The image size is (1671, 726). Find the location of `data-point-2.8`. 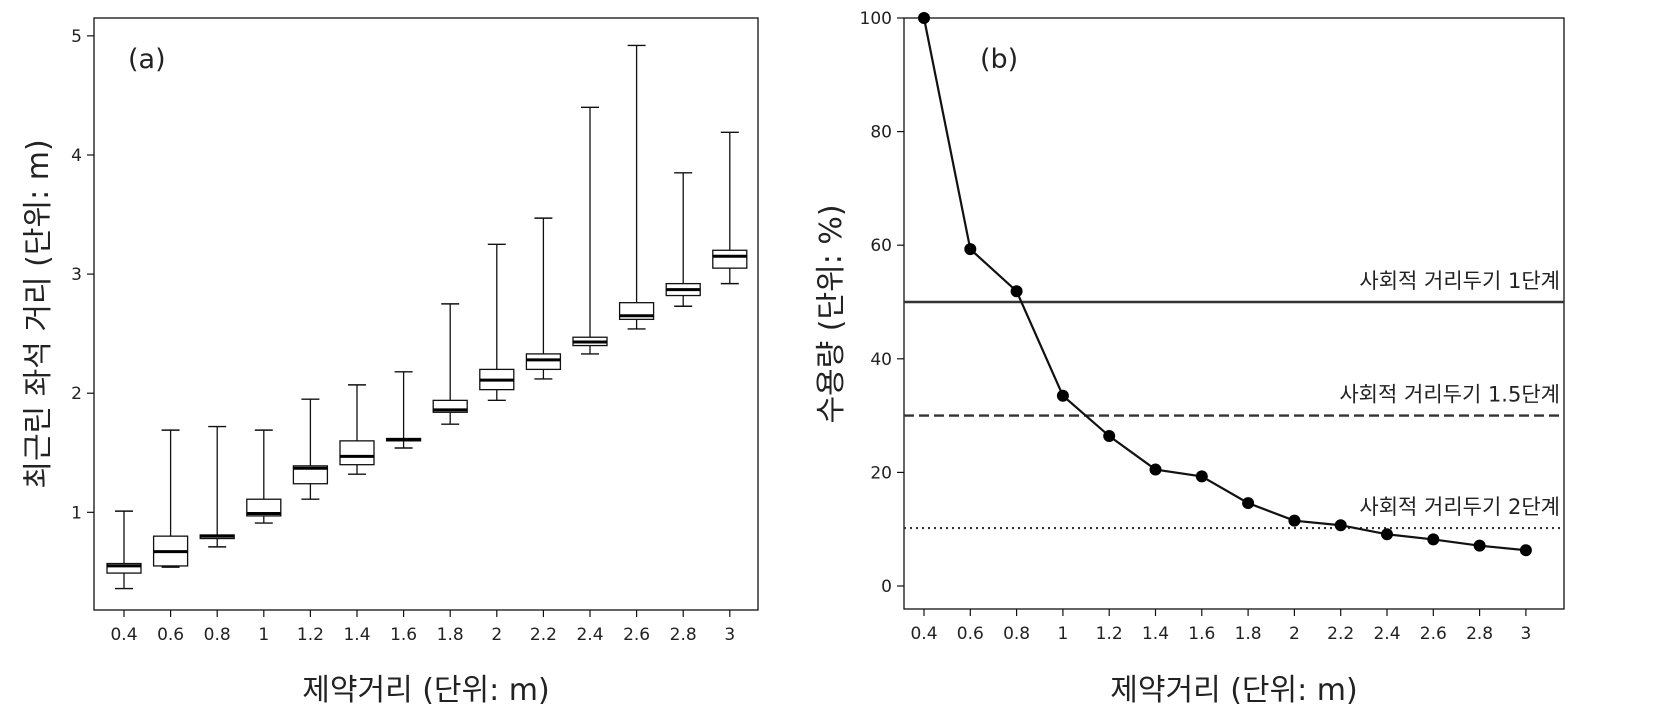

data-point-2.8 is located at coordinates (1479, 545).